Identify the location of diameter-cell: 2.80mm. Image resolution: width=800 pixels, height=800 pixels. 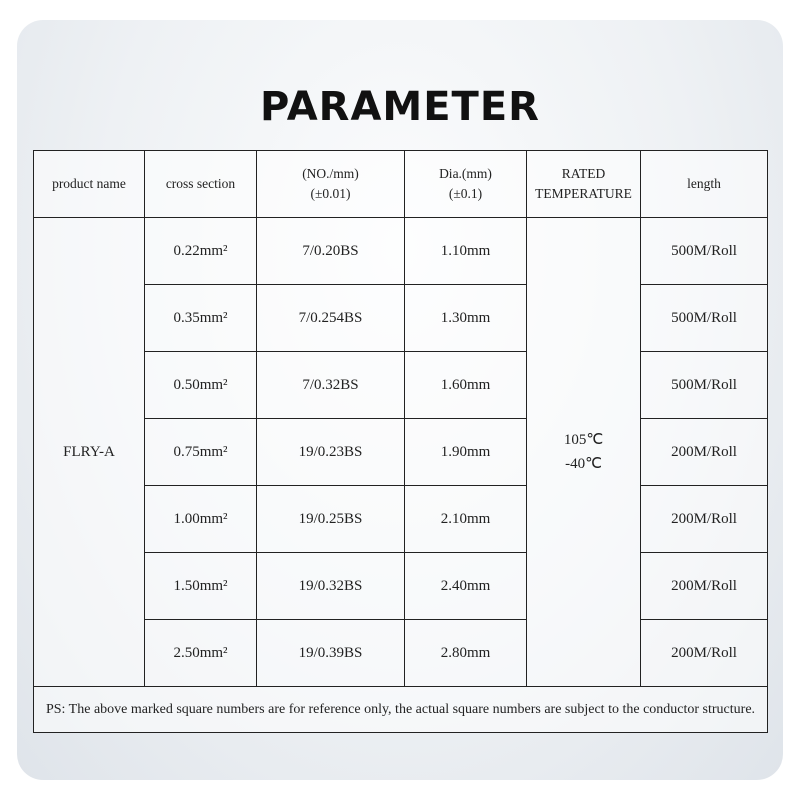
(465, 653).